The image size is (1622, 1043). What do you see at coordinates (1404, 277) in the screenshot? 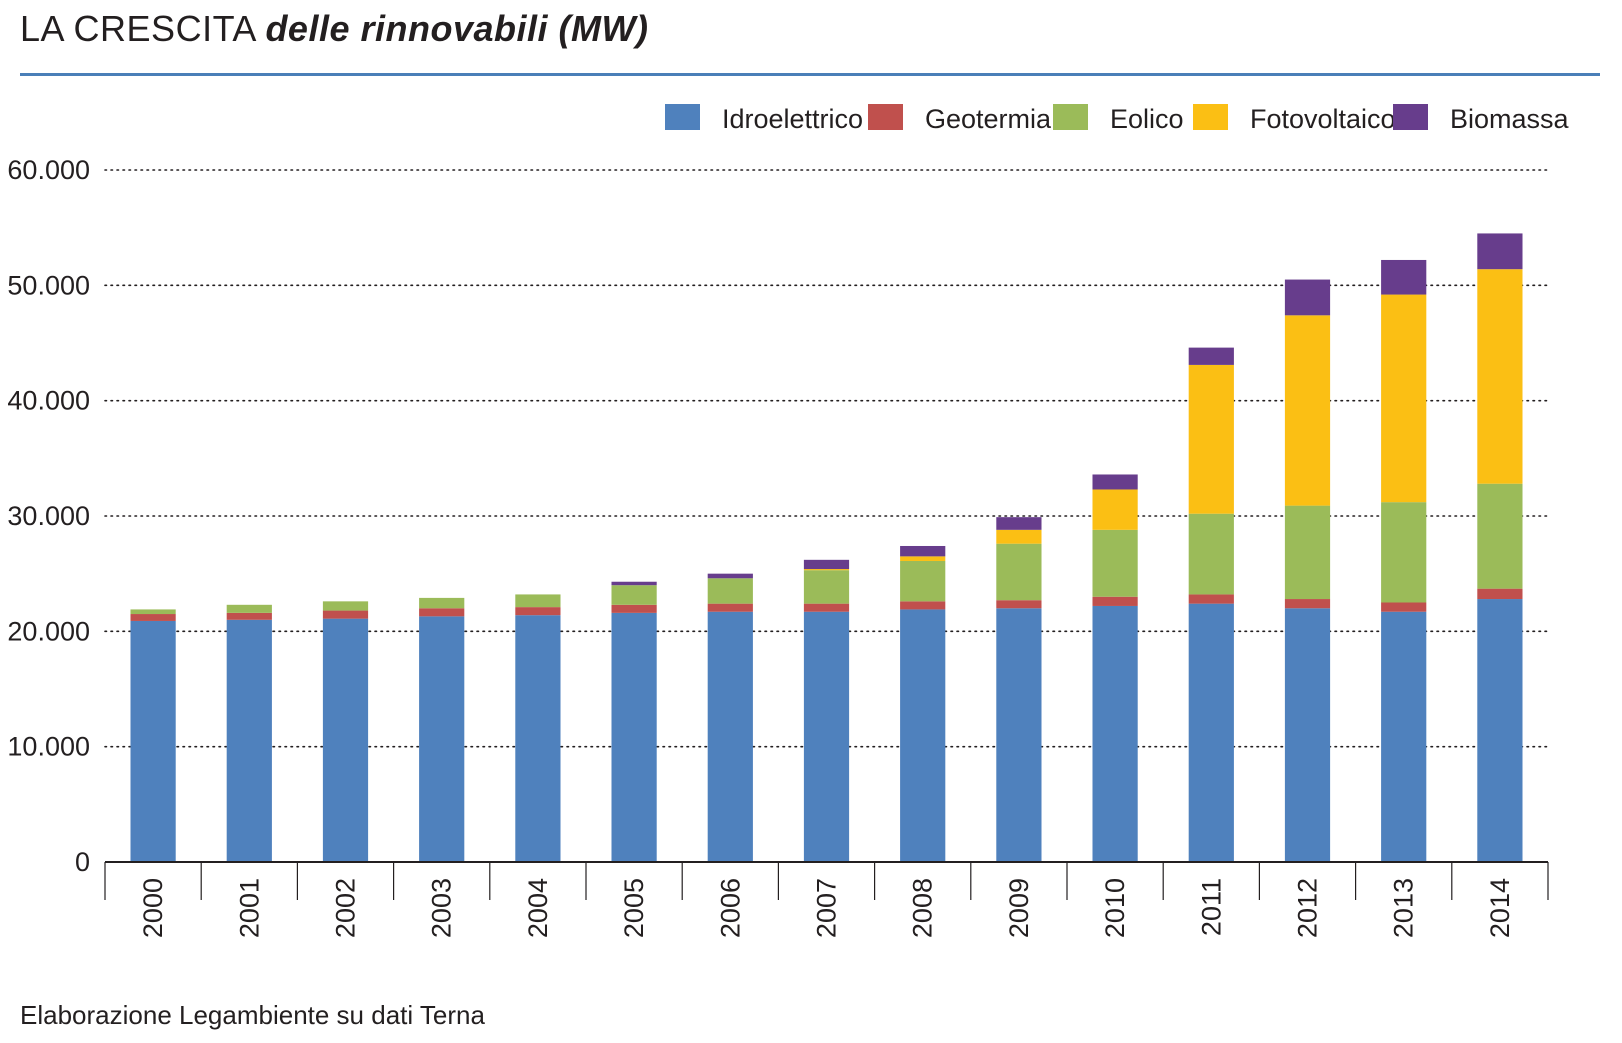
I see `bar-segment-biomassa-2013` at bounding box center [1404, 277].